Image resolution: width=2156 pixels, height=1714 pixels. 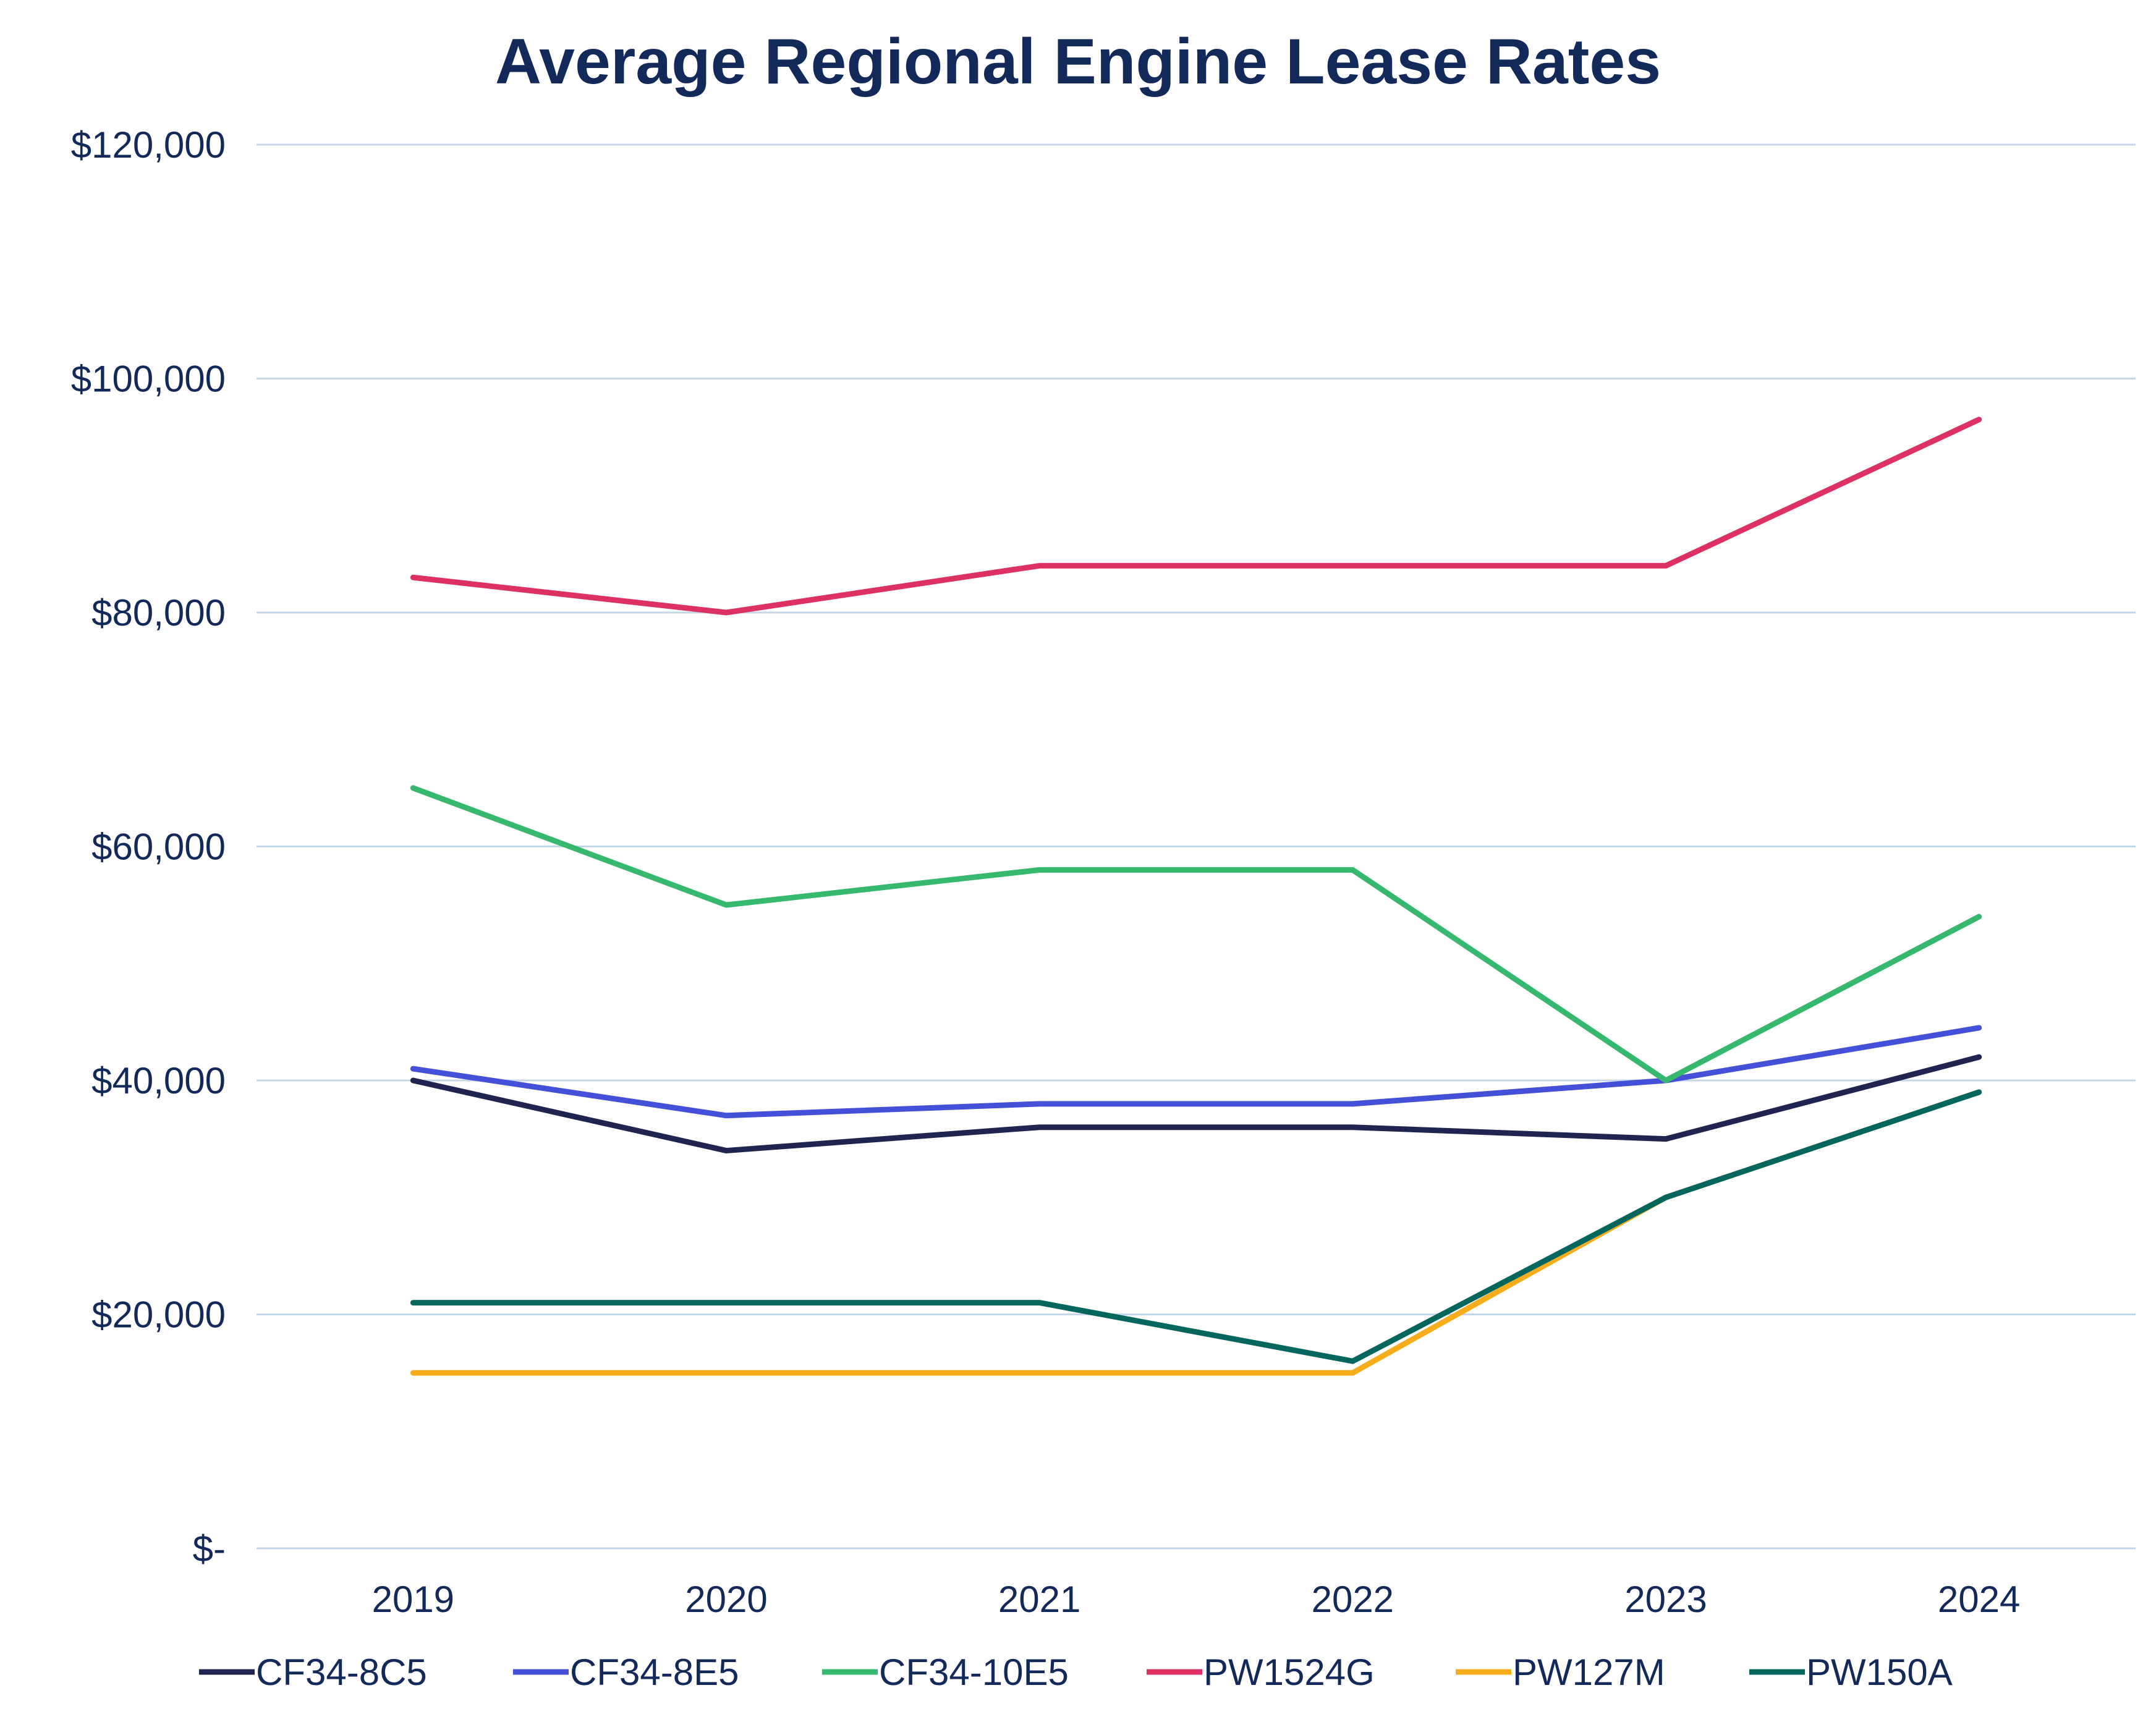 I want to click on legend-label: CF34-8E5, so click(x=654, y=1673).